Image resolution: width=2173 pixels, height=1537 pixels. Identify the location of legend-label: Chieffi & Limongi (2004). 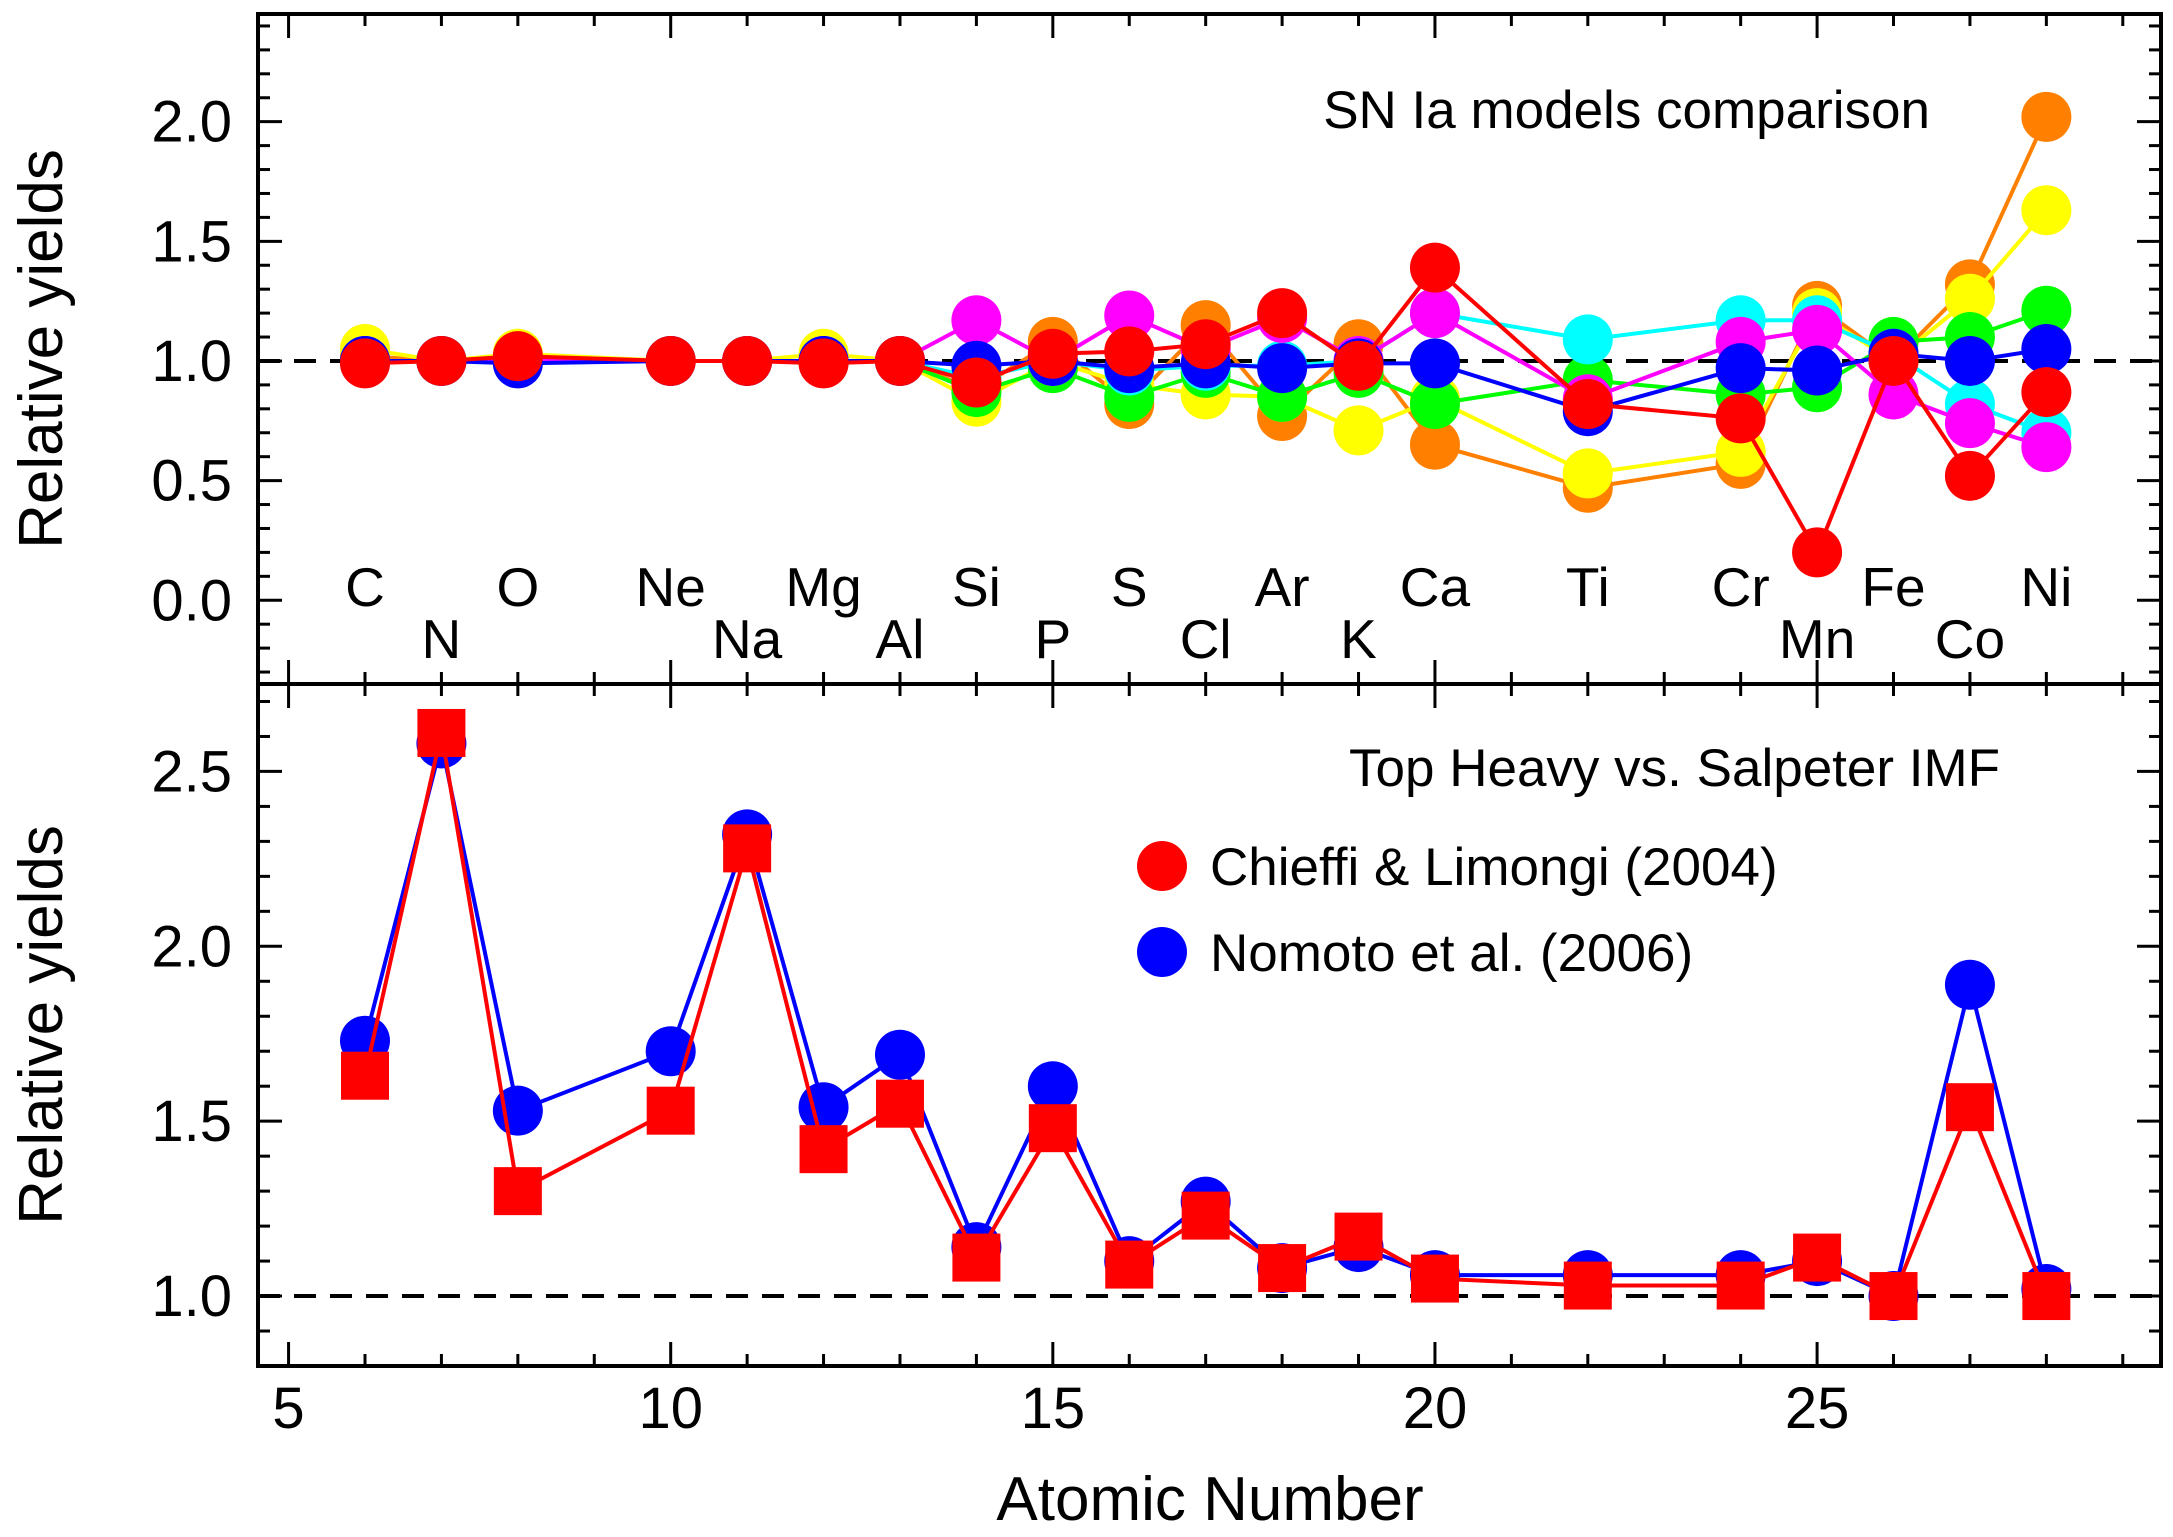
(1494, 867).